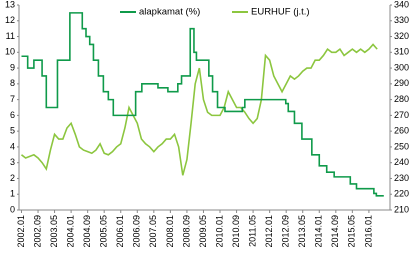 The image size is (418, 273). What do you see at coordinates (401, 36) in the screenshot?
I see `y2-tick-label: 320` at bounding box center [401, 36].